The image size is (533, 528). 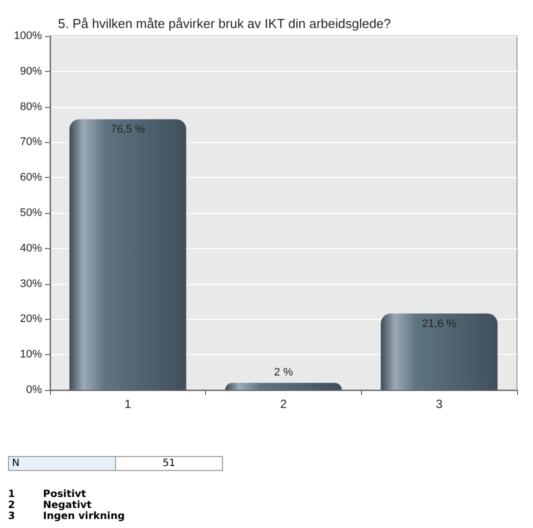 I want to click on data-label: 2 %, so click(x=284, y=372).